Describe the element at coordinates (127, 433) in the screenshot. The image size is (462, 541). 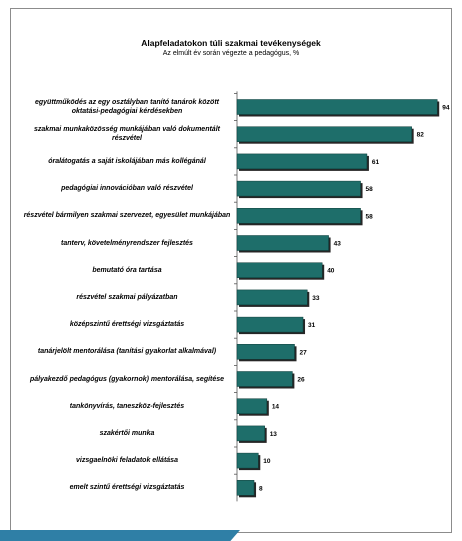
I see `category-label: szakértői munka` at that location.